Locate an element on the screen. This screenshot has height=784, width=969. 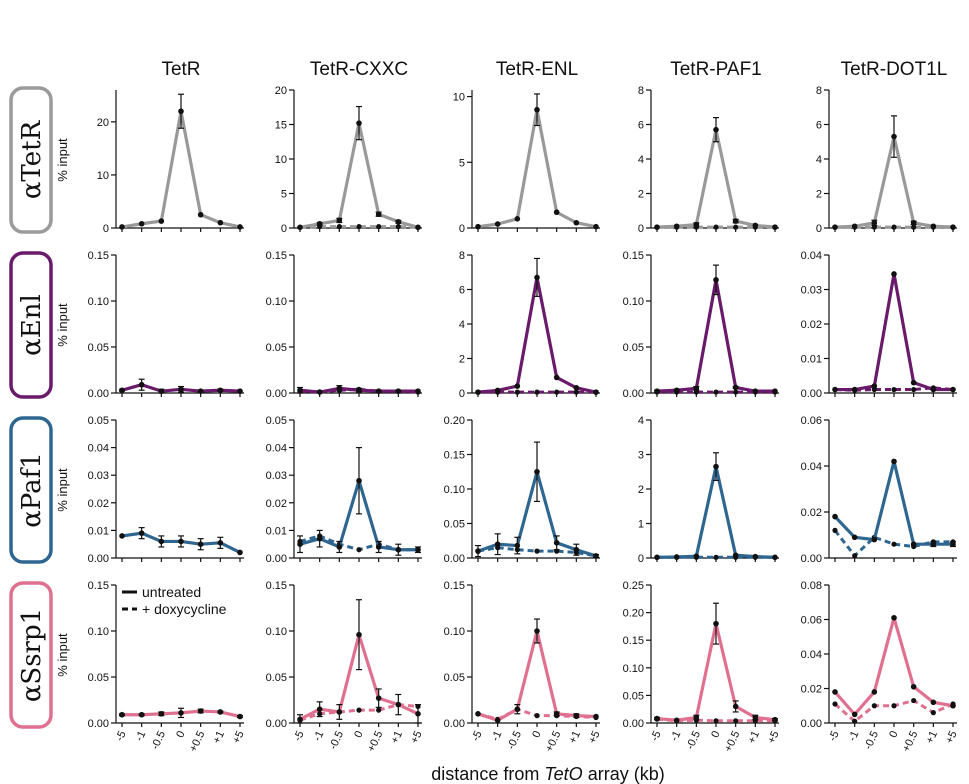
y-tick-label: 0.04 is located at coordinates (811, 467).